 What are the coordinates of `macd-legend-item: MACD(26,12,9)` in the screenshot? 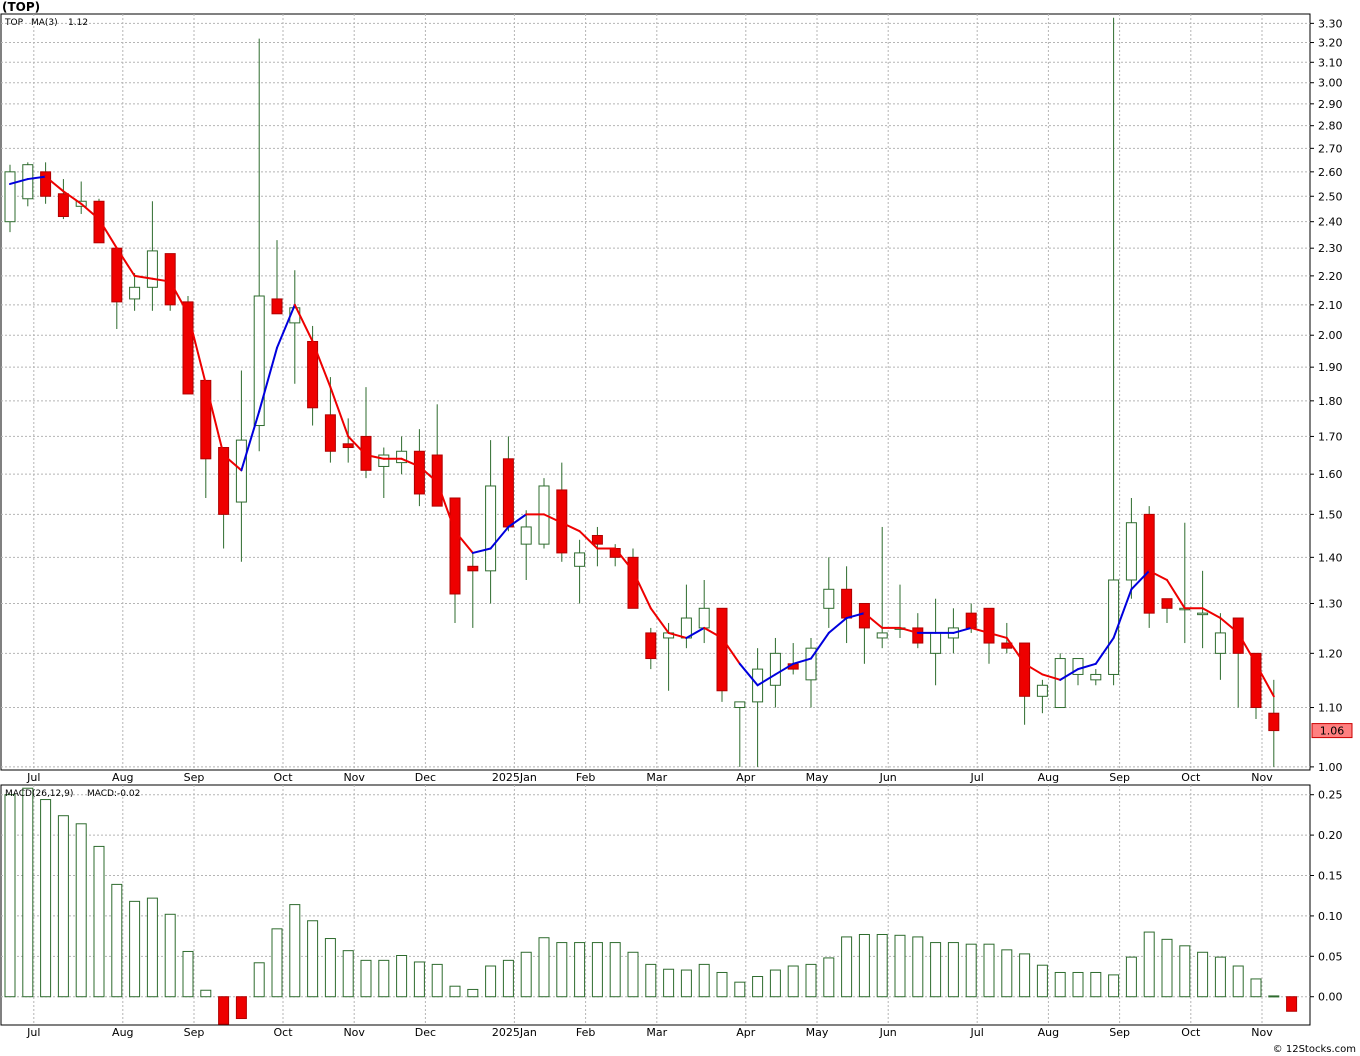 It's located at (39, 794).